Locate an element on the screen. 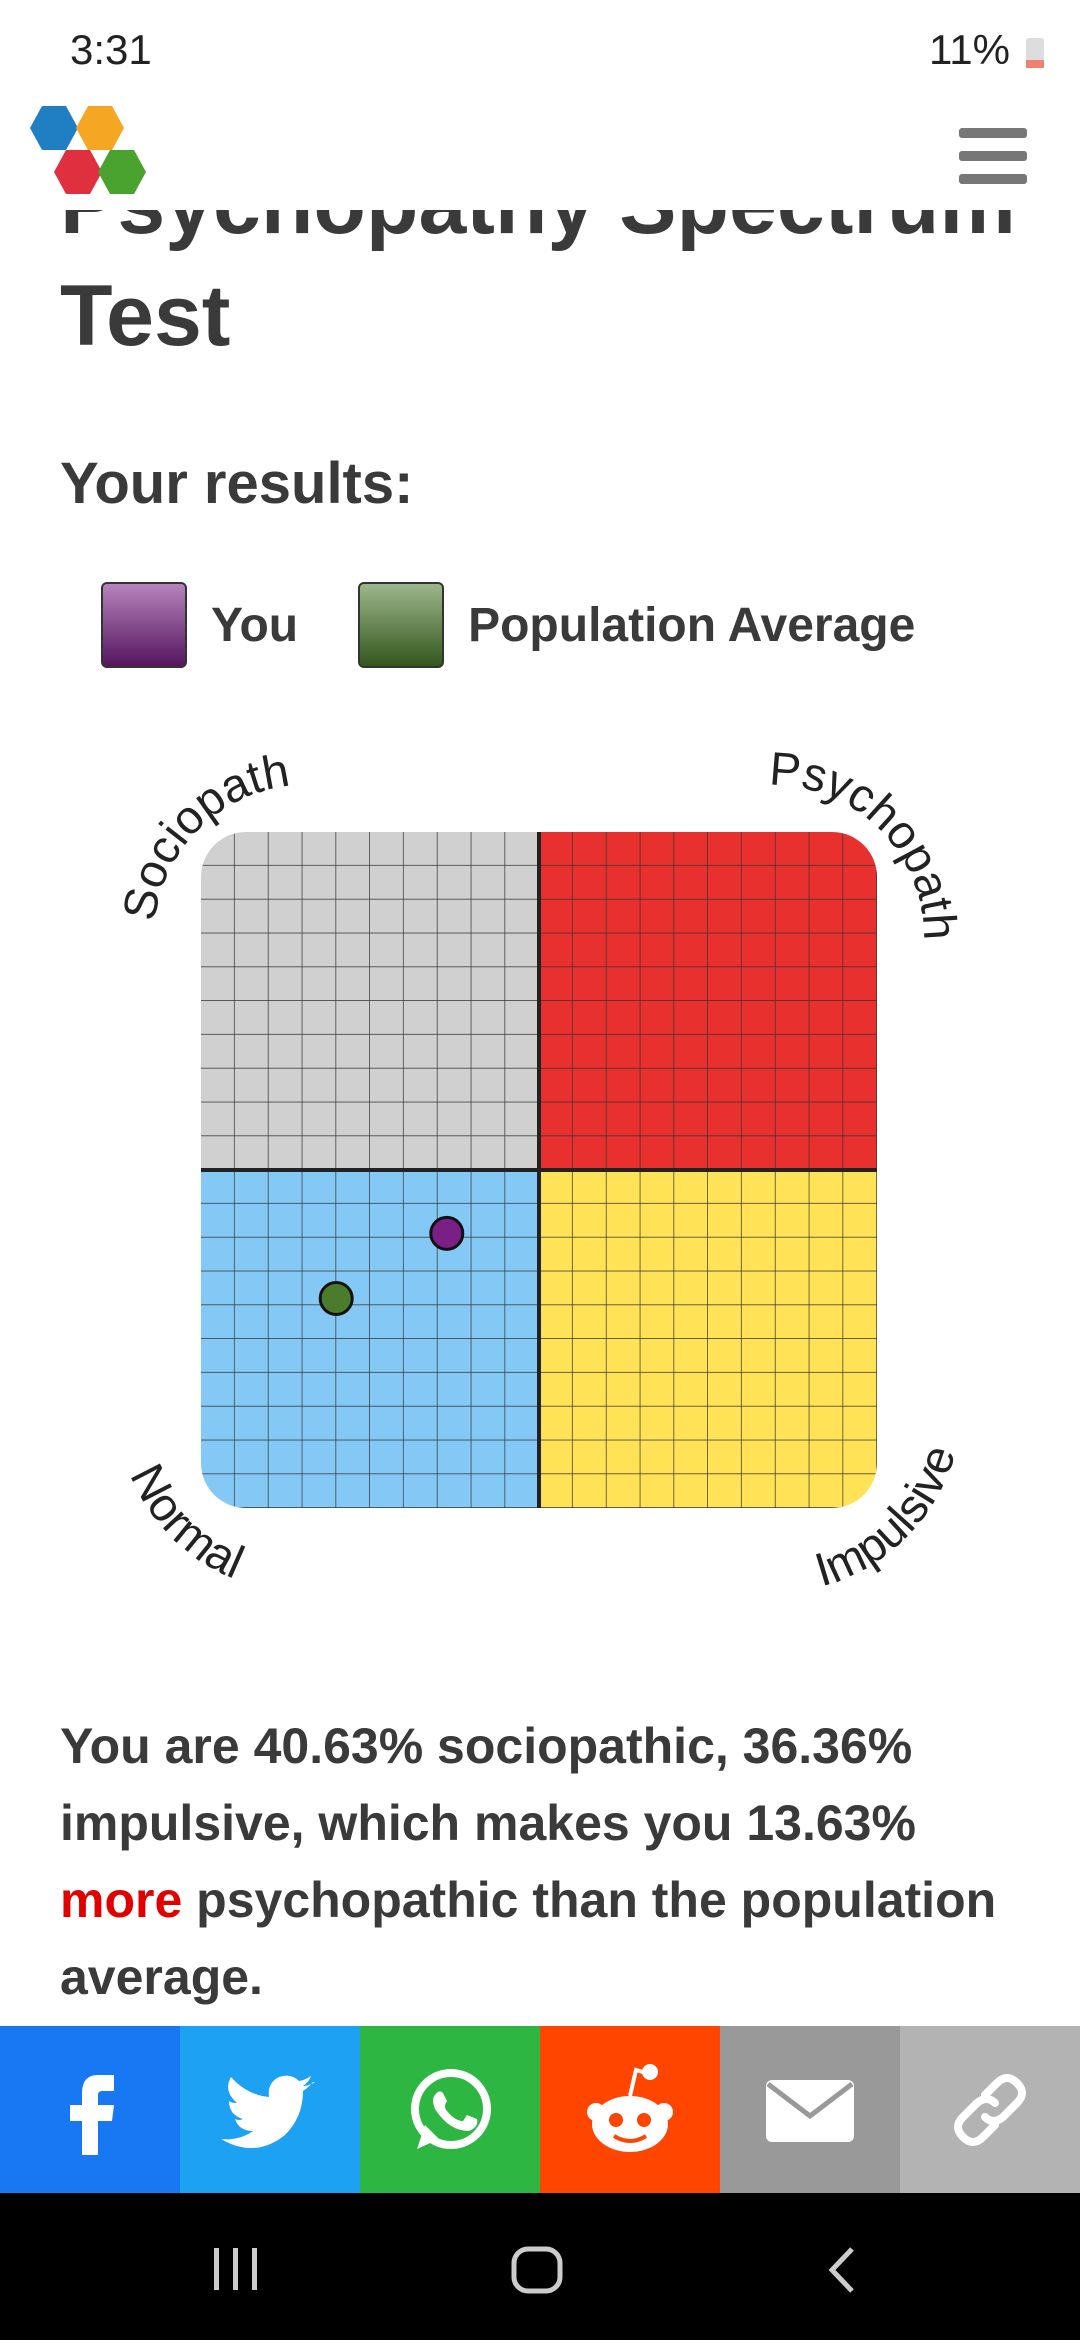  battery-icon is located at coordinates (1035, 53).